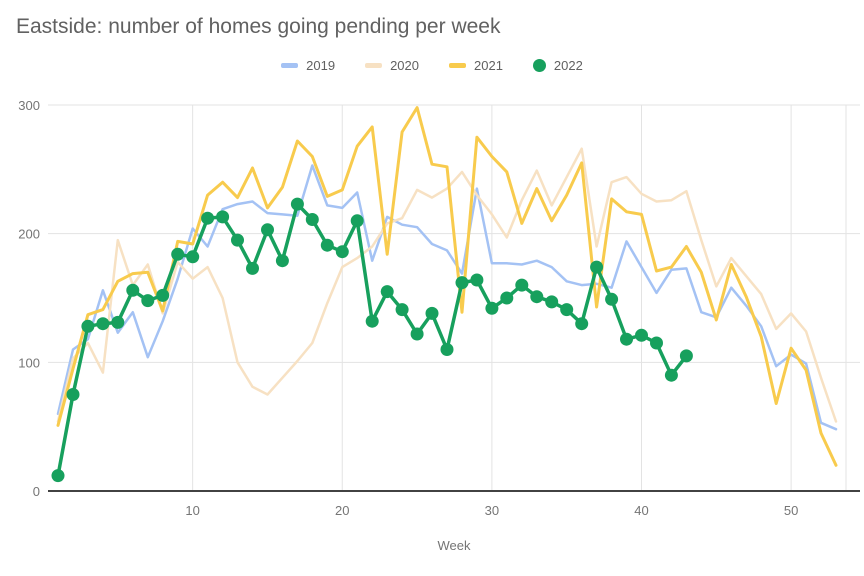  Describe the element at coordinates (454, 545) in the screenshot. I see `x-axis-title: Week` at that location.